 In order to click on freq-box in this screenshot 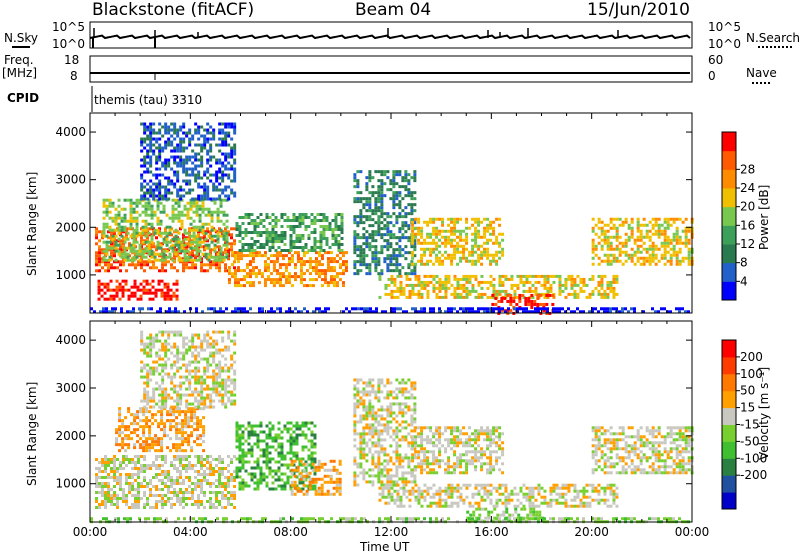, I will do `click(391, 69)`.